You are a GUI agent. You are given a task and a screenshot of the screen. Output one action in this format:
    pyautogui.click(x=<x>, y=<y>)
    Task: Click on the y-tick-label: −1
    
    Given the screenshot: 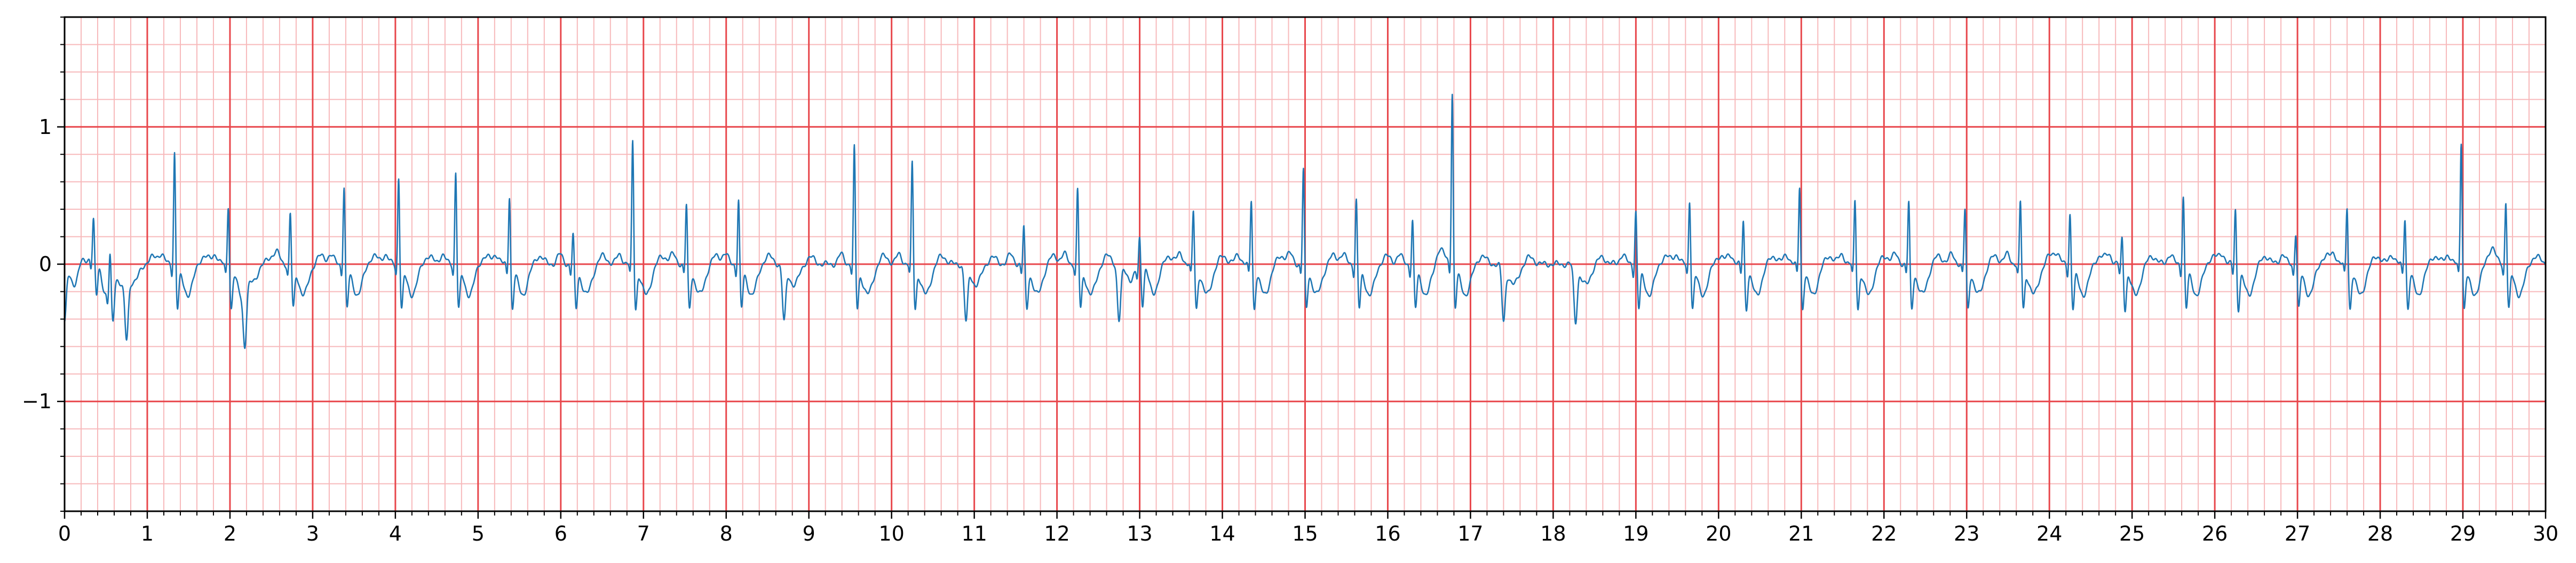 What is the action you would take?
    pyautogui.click(x=37, y=401)
    